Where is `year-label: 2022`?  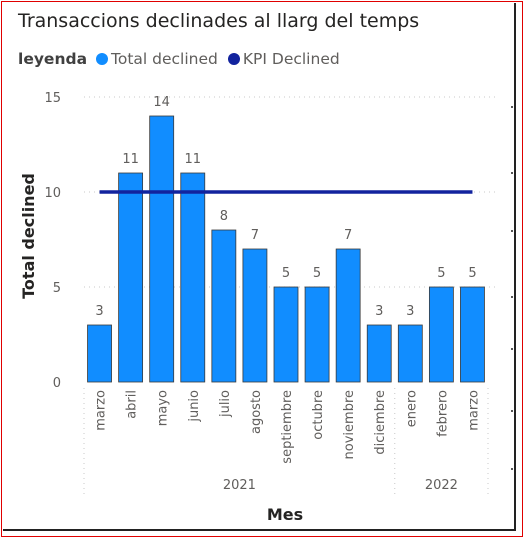
year-label: 2022 is located at coordinates (441, 485).